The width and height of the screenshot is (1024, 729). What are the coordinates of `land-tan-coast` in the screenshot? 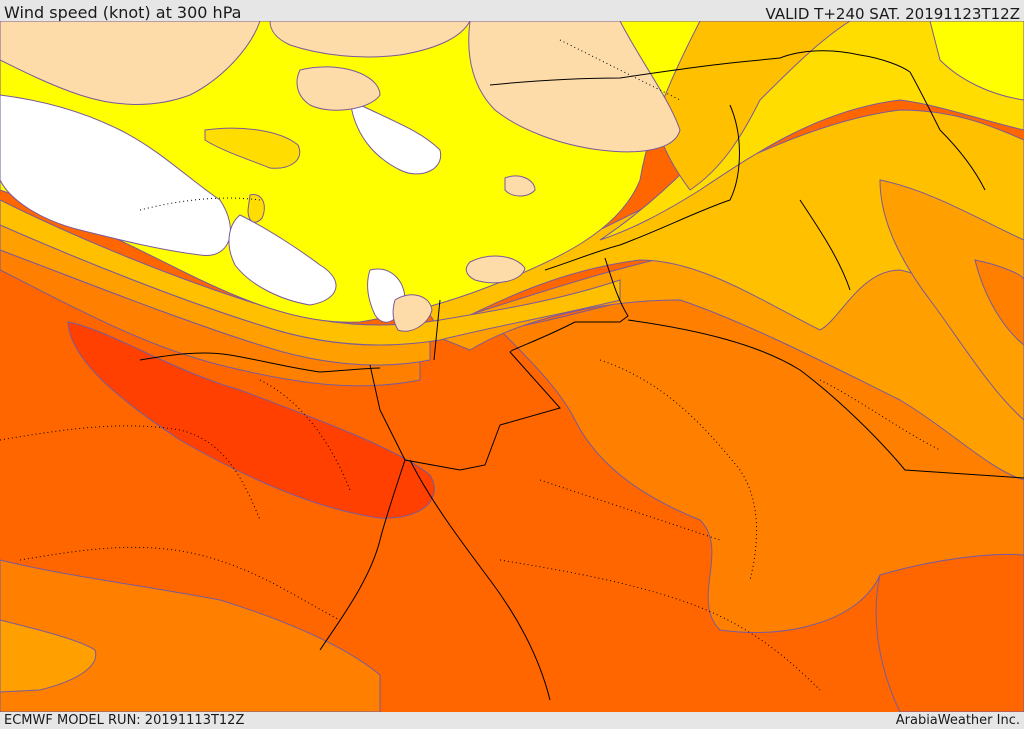 It's located at (412, 313).